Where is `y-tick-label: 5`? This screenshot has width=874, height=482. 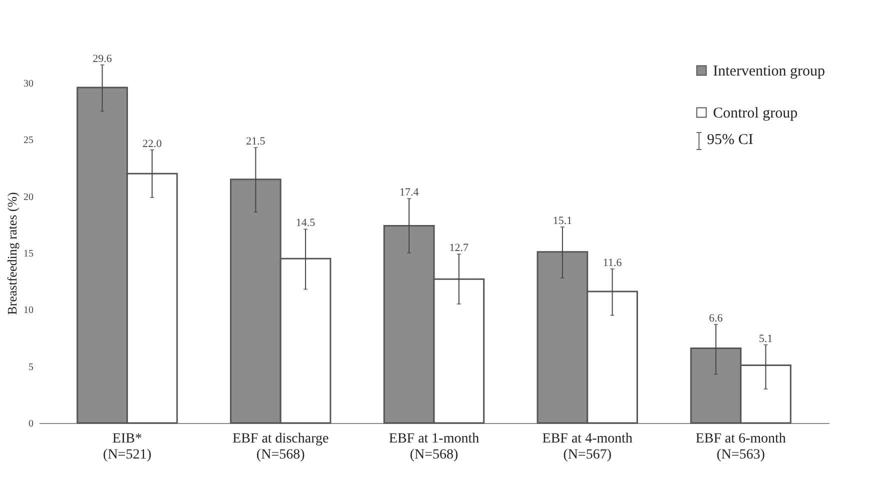 y-tick-label: 5 is located at coordinates (31, 367).